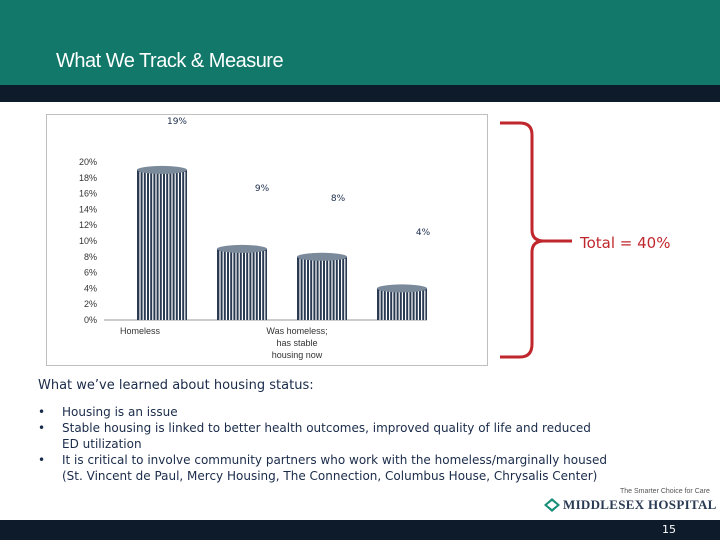 Image resolution: width=720 pixels, height=540 pixels. I want to click on y-tick-label: 8%, so click(90, 257).